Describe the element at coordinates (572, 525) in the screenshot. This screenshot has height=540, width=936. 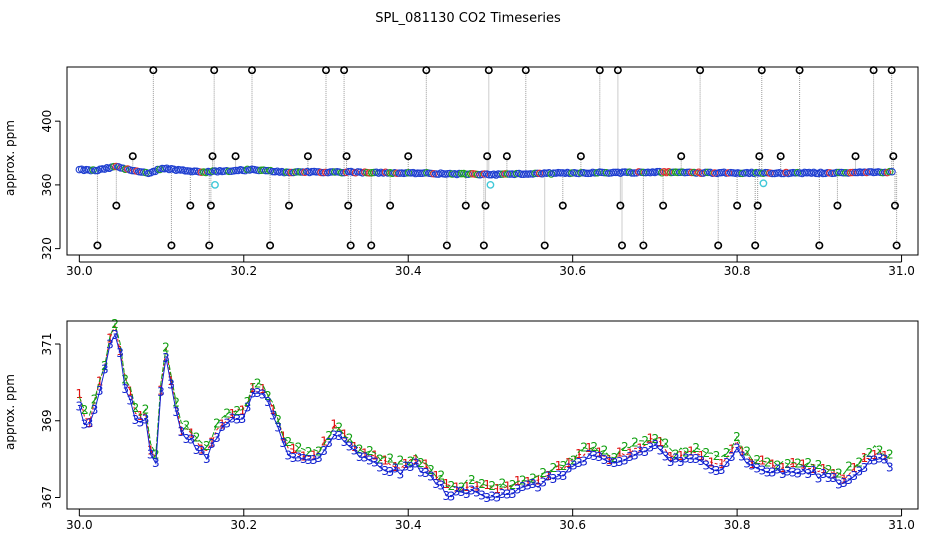
I see `x-tick-label: 30.6` at that location.